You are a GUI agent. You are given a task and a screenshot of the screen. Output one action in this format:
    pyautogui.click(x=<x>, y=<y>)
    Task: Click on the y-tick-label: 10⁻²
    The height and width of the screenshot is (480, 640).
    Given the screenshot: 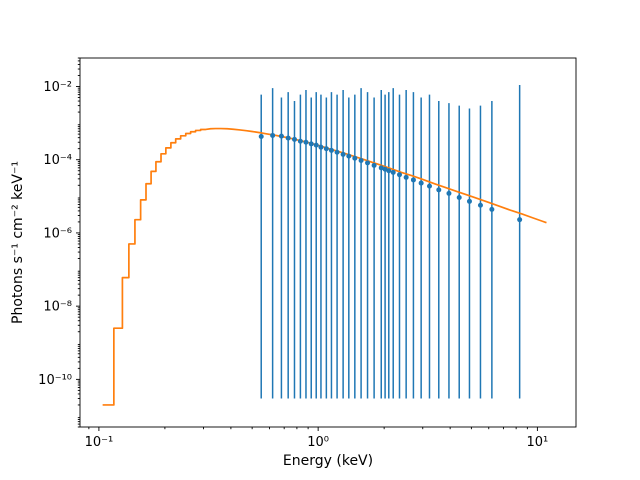 What is the action you would take?
    pyautogui.click(x=57, y=87)
    